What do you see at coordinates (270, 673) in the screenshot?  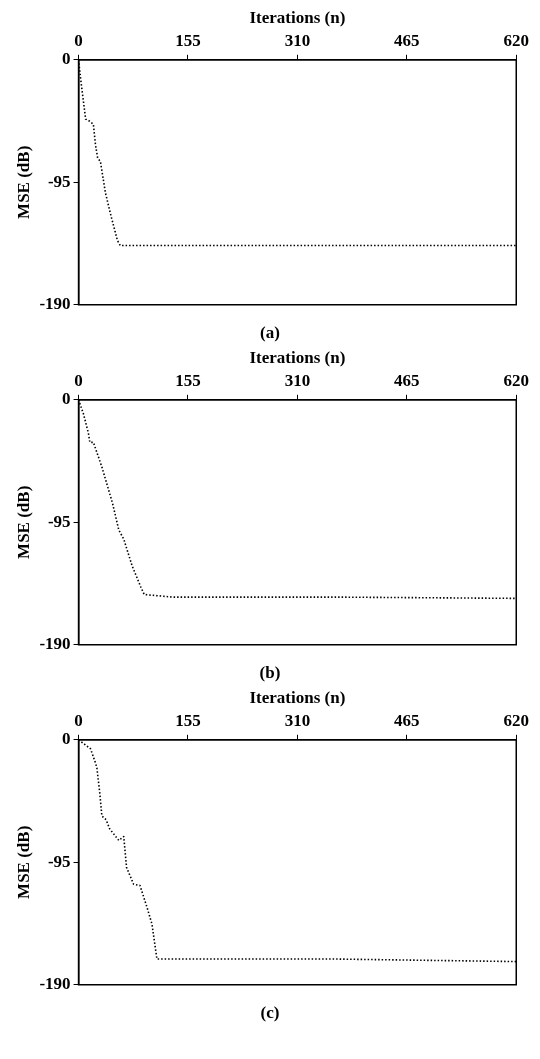 I see `text: (b)` at bounding box center [270, 673].